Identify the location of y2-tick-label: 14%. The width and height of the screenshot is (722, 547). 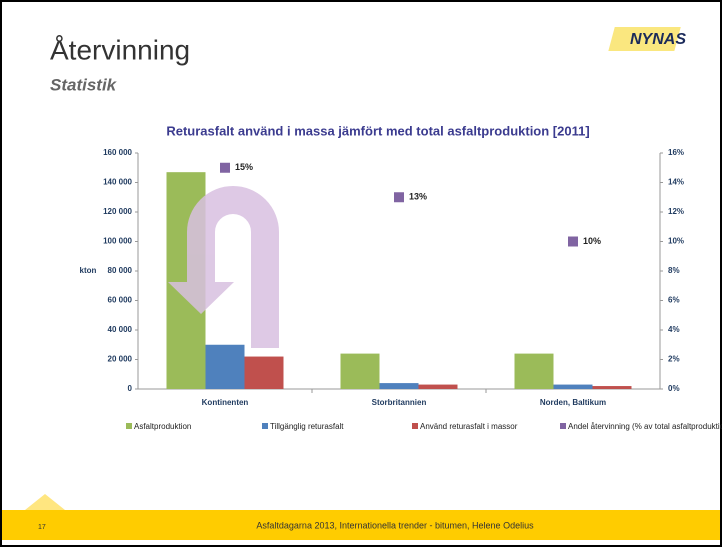
(676, 182).